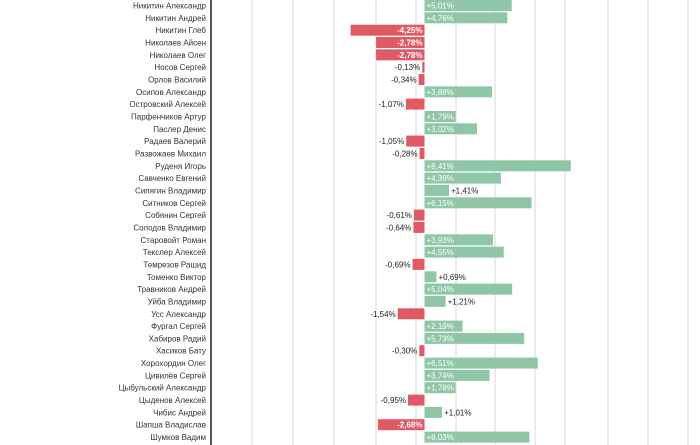 This screenshot has height=445, width=700. What do you see at coordinates (174, 264) in the screenshot?
I see `category-label: Темрезов Рашид` at bounding box center [174, 264].